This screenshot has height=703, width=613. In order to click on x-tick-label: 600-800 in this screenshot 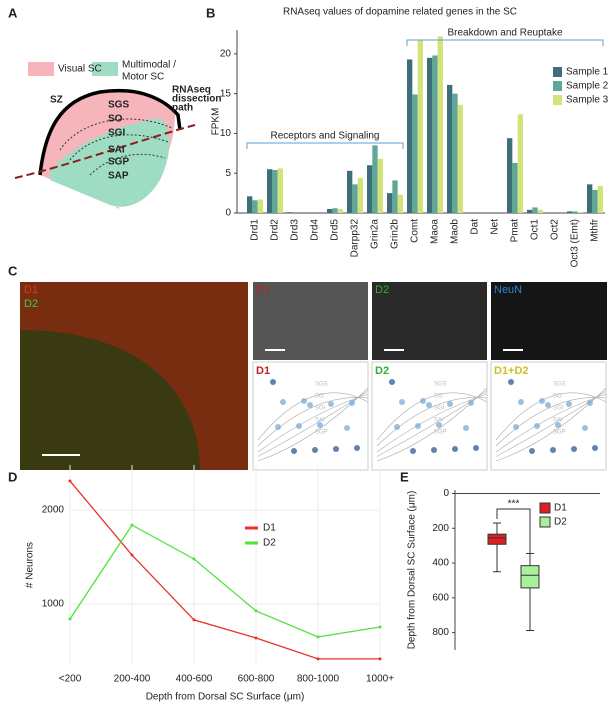, I will do `click(256, 679)`.